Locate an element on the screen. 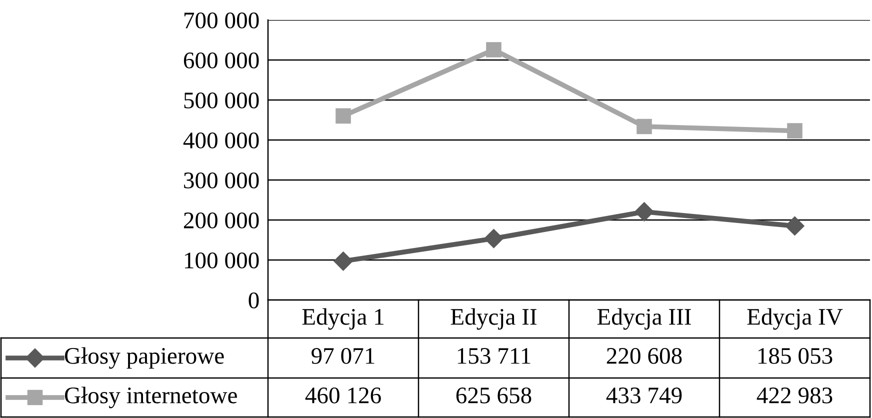 This screenshot has height=418, width=872. data-label: 185 053 is located at coordinates (795, 356).